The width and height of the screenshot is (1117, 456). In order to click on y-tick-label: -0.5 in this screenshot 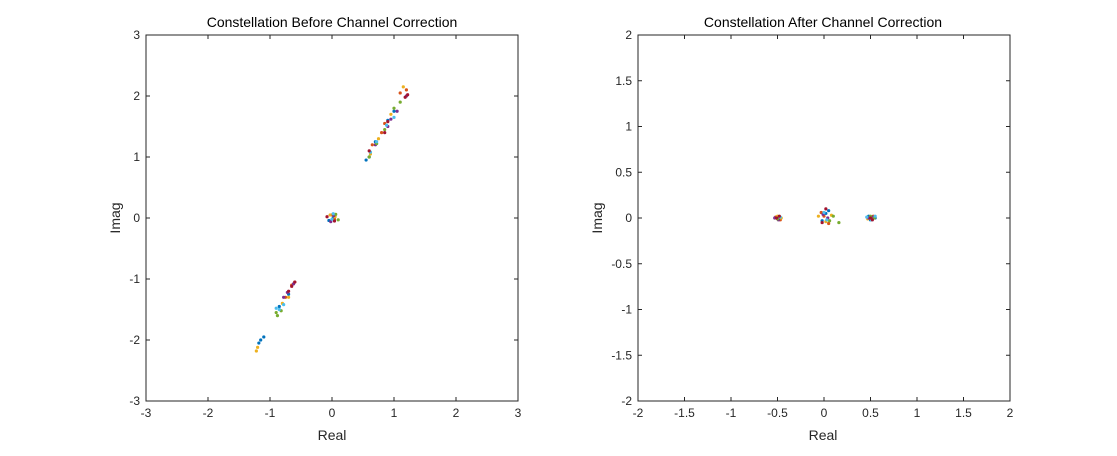, I will do `click(621, 264)`.